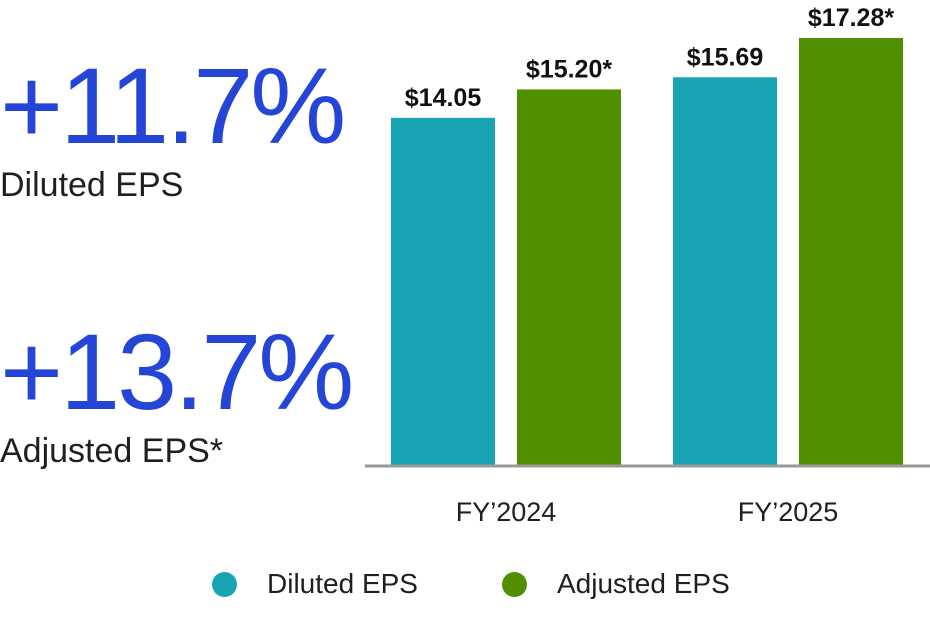  What do you see at coordinates (443, 98) in the screenshot?
I see `data-label-diluted-0: $14.05` at bounding box center [443, 98].